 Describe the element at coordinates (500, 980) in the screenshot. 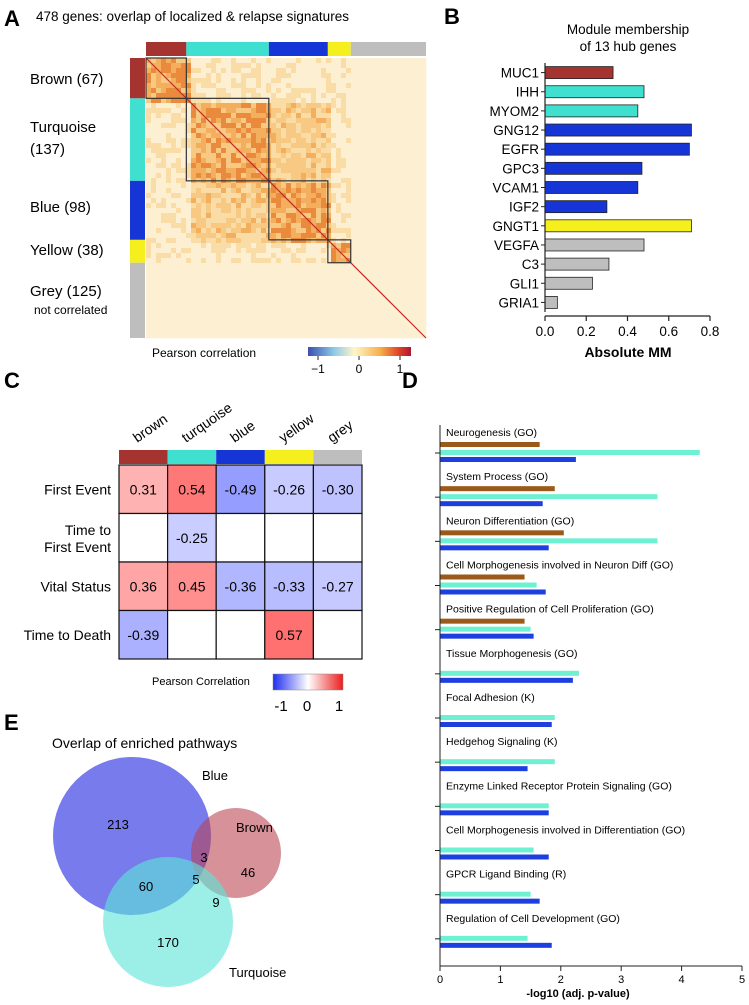

I see `enrichment-x-tick: 1` at that location.